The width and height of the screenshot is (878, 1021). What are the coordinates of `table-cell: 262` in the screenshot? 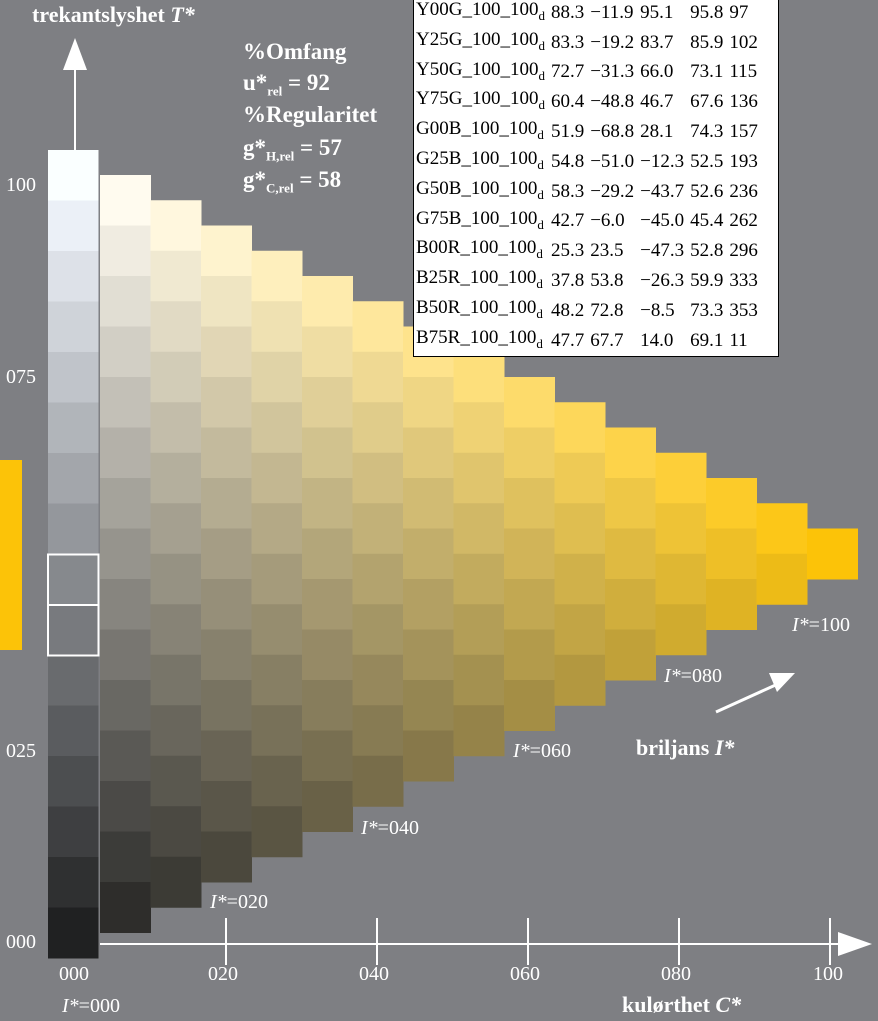 It's located at (743, 221).